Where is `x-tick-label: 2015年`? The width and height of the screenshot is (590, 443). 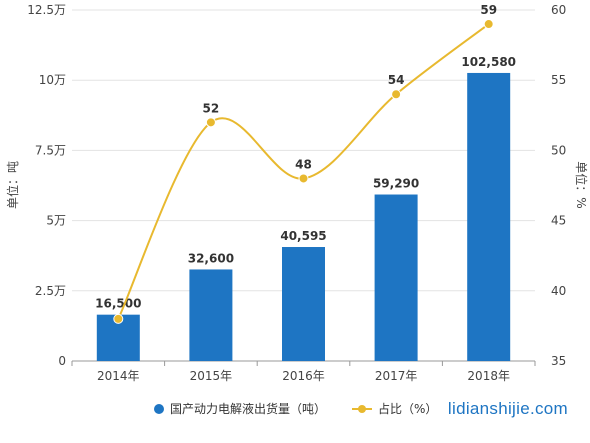 x-tick-label: 2015年 is located at coordinates (211, 376).